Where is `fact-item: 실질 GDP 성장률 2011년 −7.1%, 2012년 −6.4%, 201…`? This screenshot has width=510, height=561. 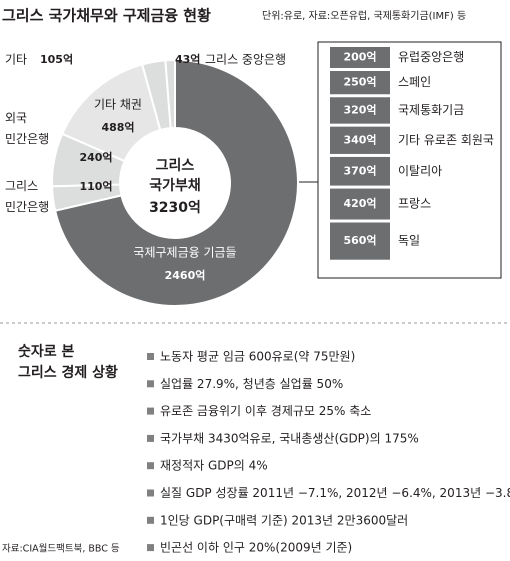
fact-item: 실질 GDP 성장률 2011년 −7.1%, 2012년 −6.4%, 201… is located at coordinates (335, 493).